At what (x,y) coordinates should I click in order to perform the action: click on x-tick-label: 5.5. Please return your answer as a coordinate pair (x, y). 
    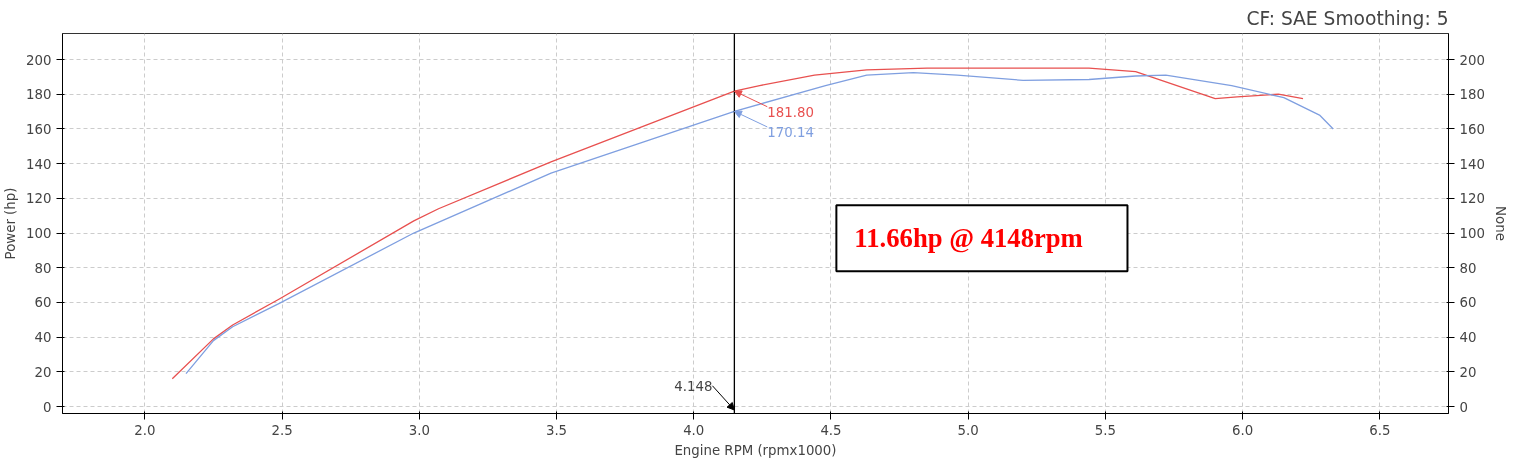
    Looking at the image, I should click on (1105, 430).